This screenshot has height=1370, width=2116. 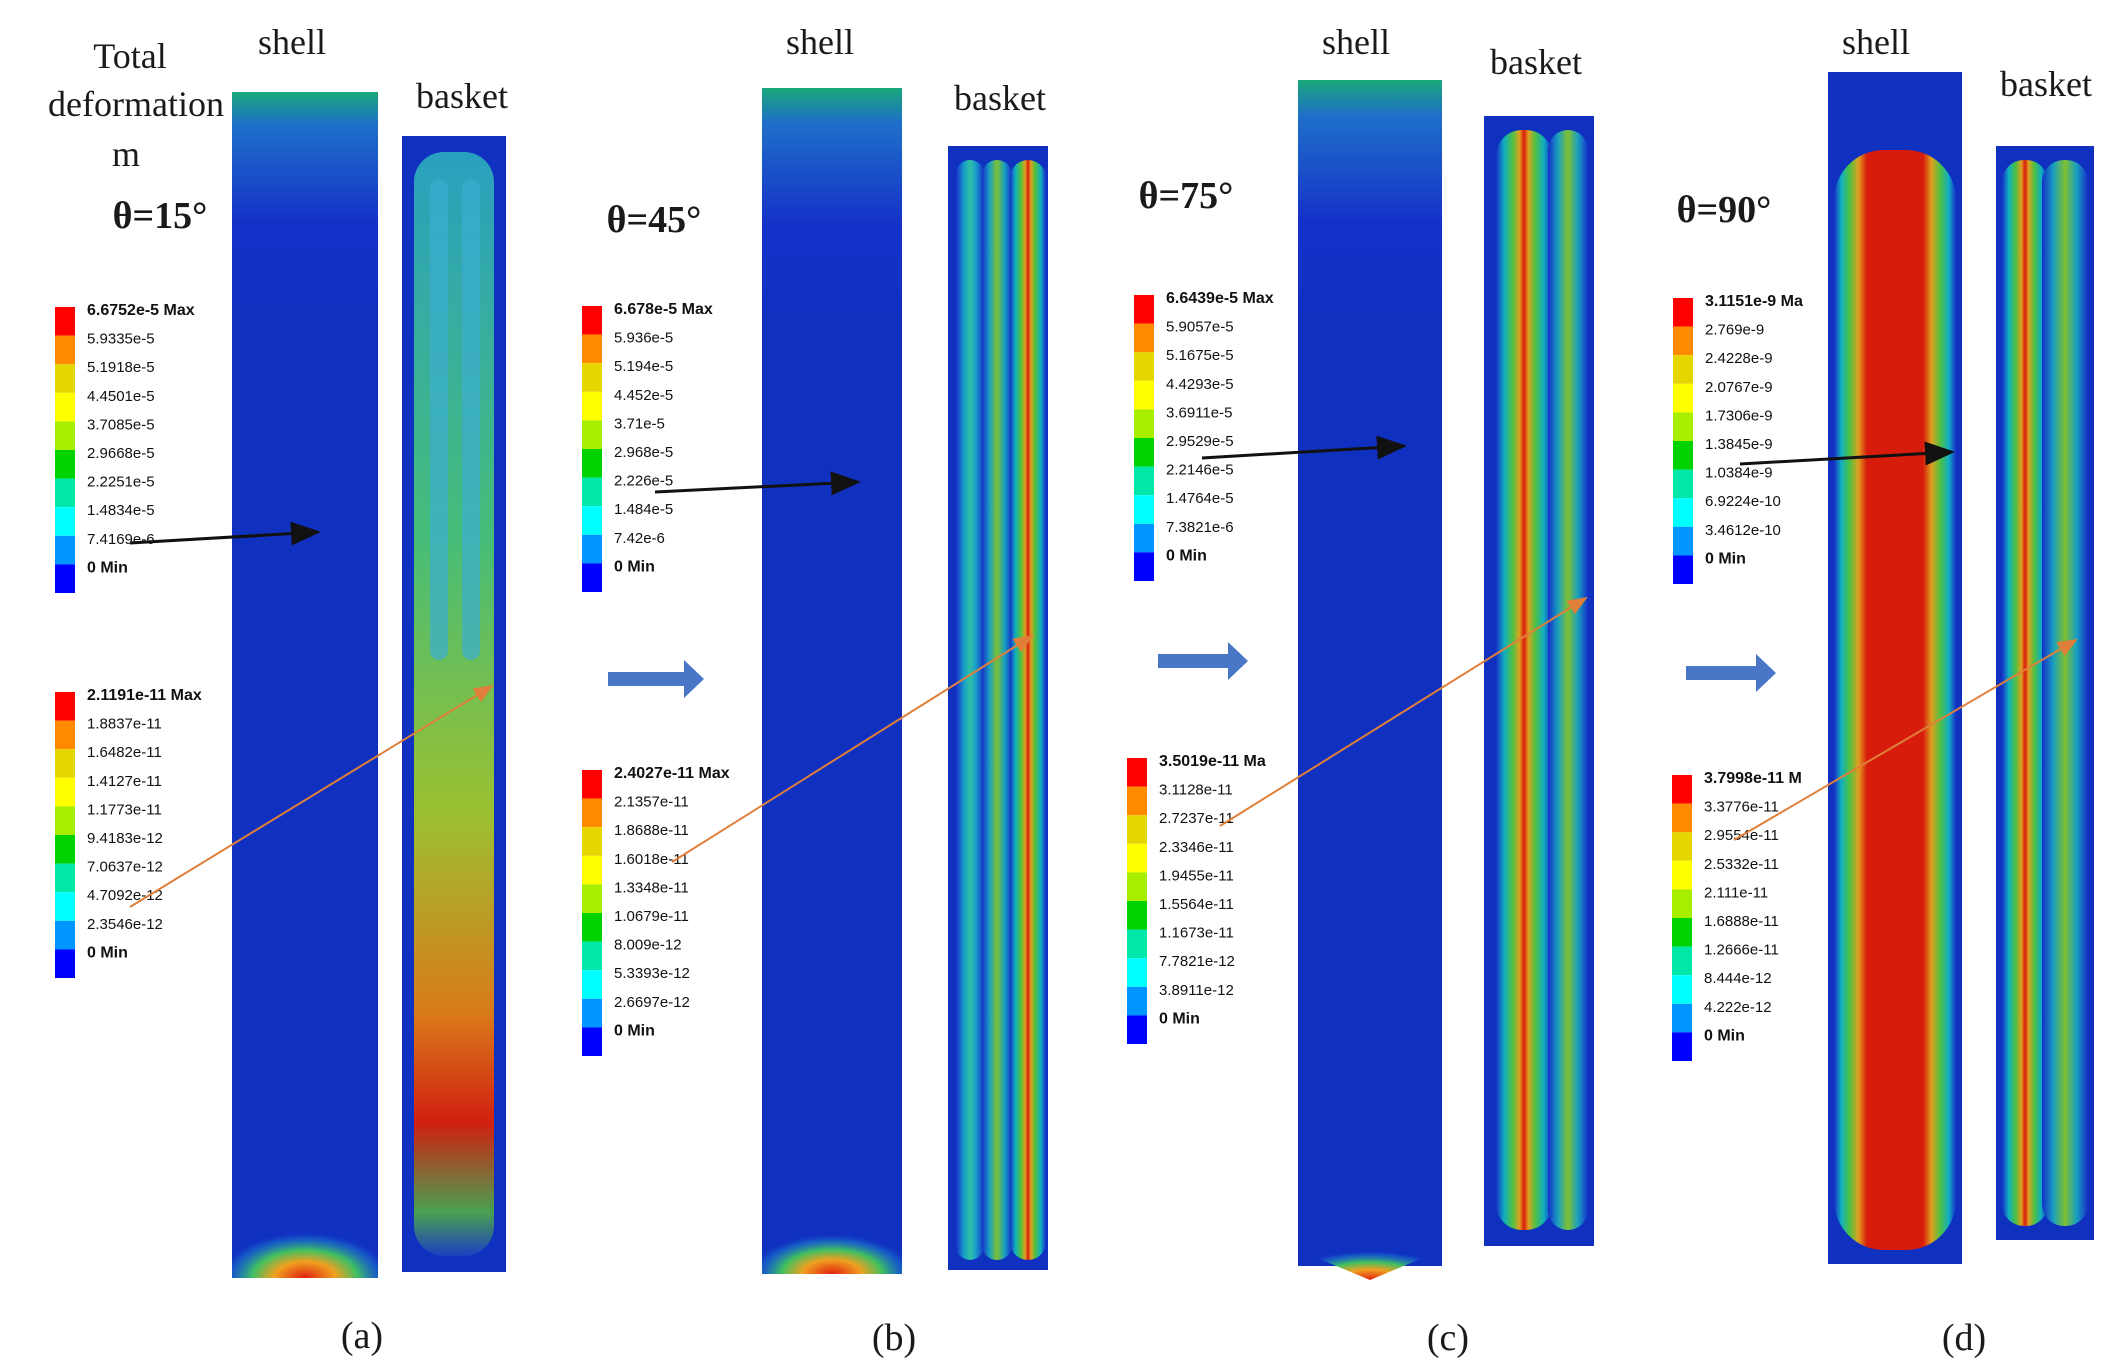 I want to click on basket-legend-label: 0 Min, so click(x=634, y=1030).